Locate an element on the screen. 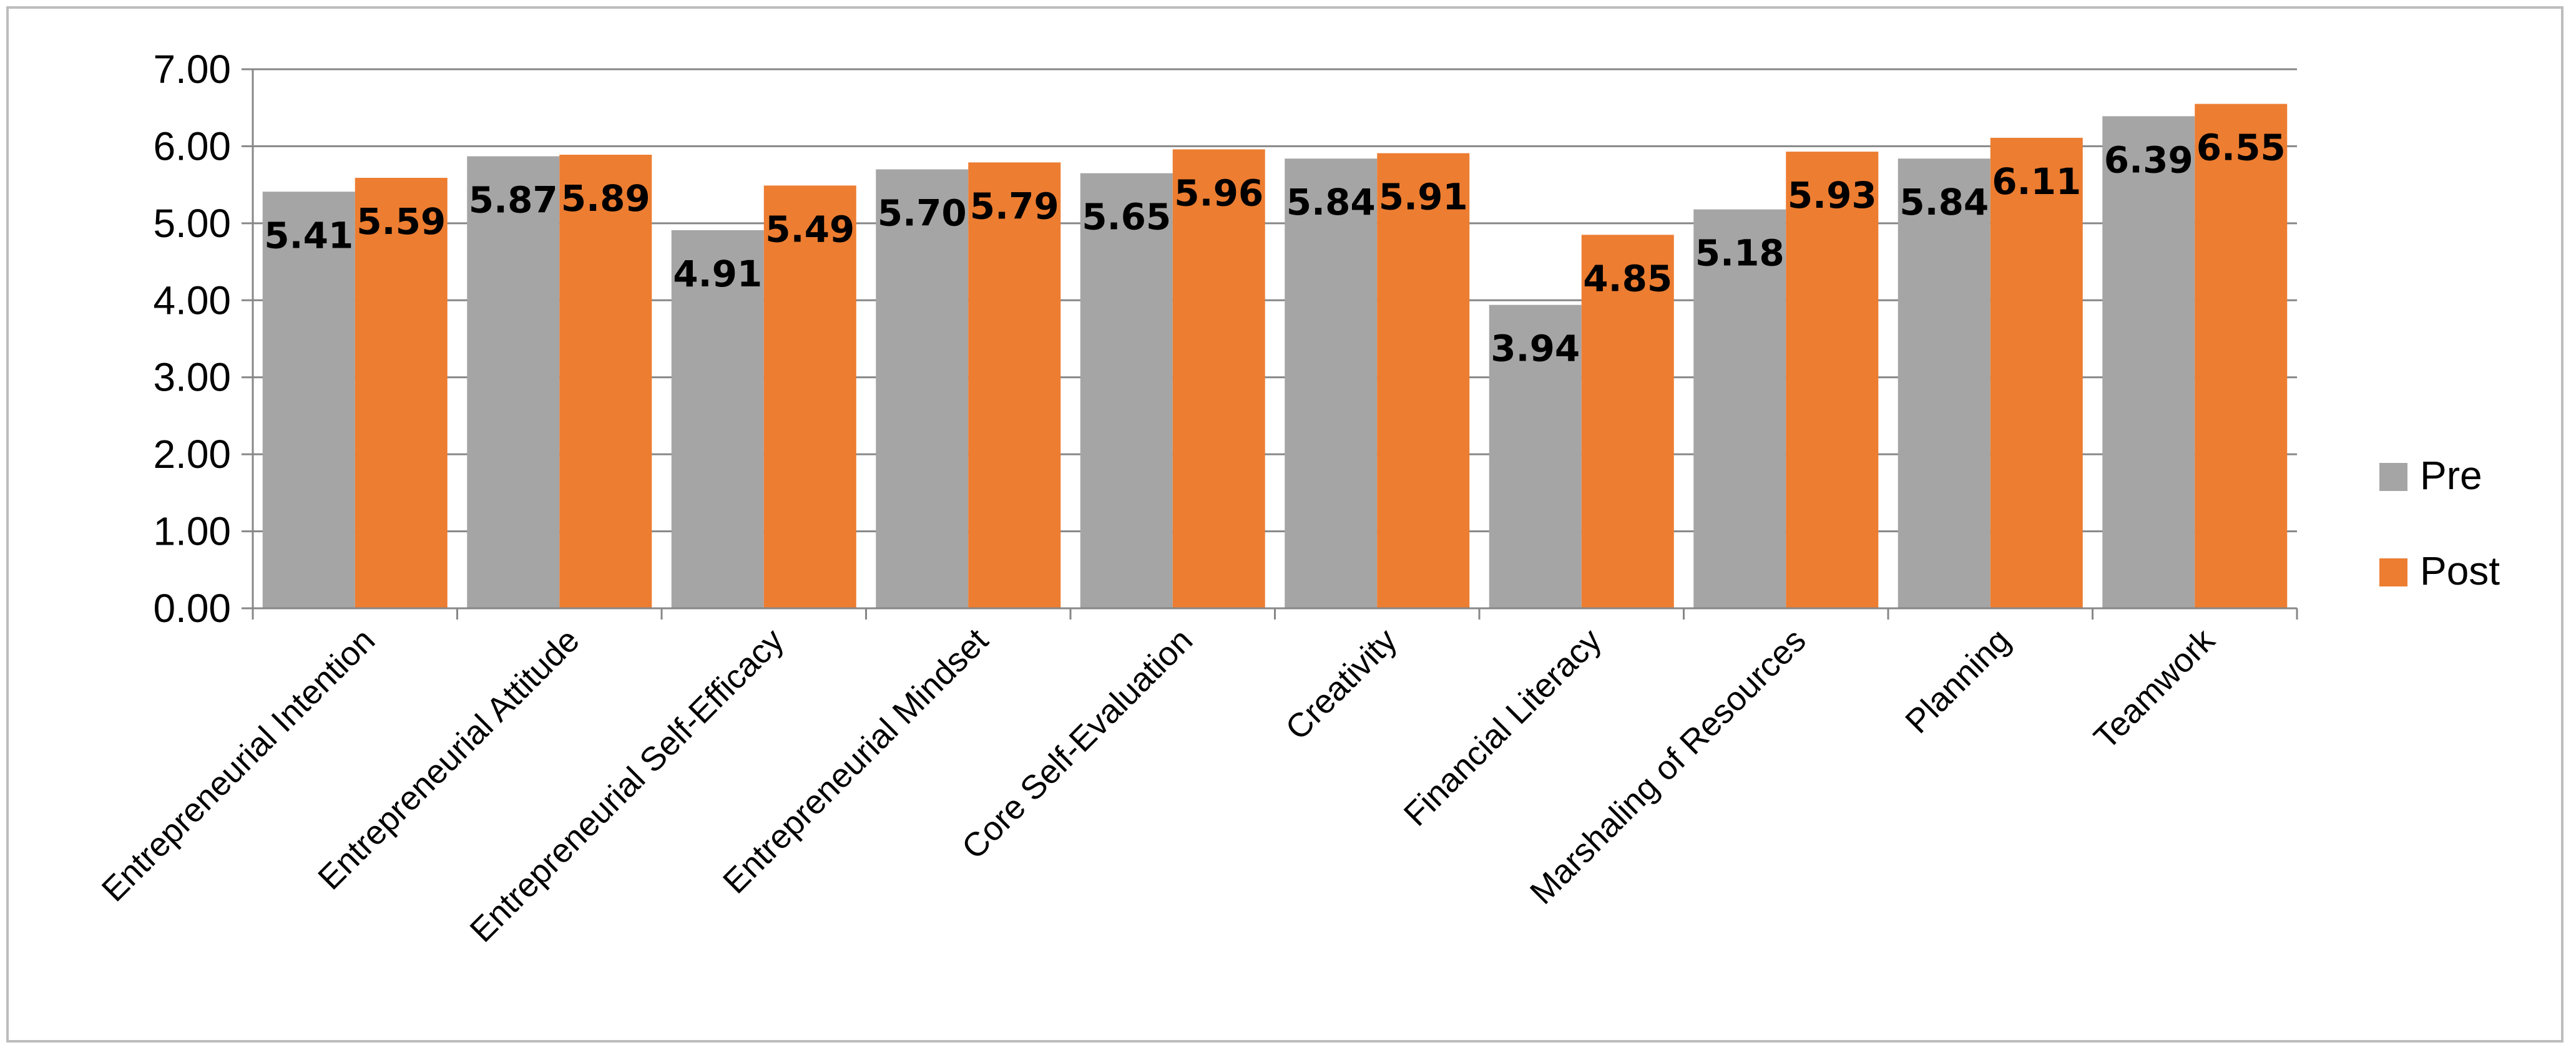 Image resolution: width=2576 pixels, height=1055 pixels. data-label-pre: 6.39 is located at coordinates (2148, 160).